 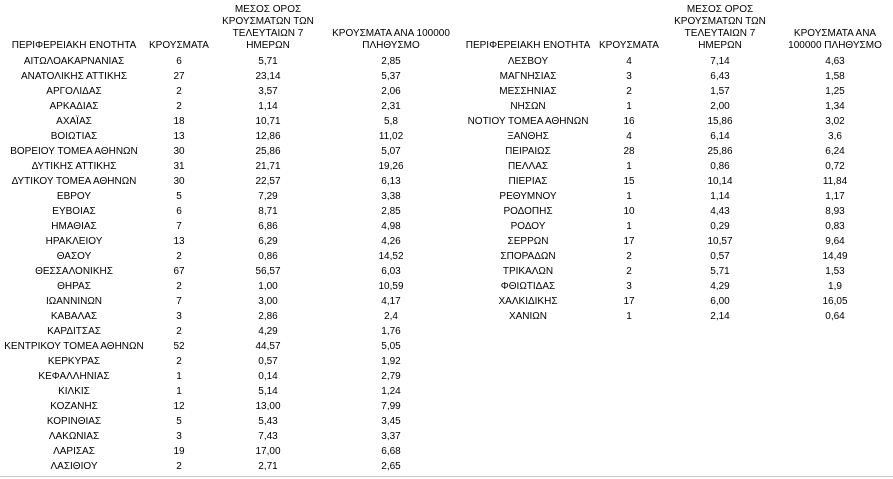 What do you see at coordinates (228, 271) in the screenshot?
I see `table-row: ΘΕΣΣΑΛΟΝΙΚΗΣ 67 56,57 6,03` at bounding box center [228, 271].